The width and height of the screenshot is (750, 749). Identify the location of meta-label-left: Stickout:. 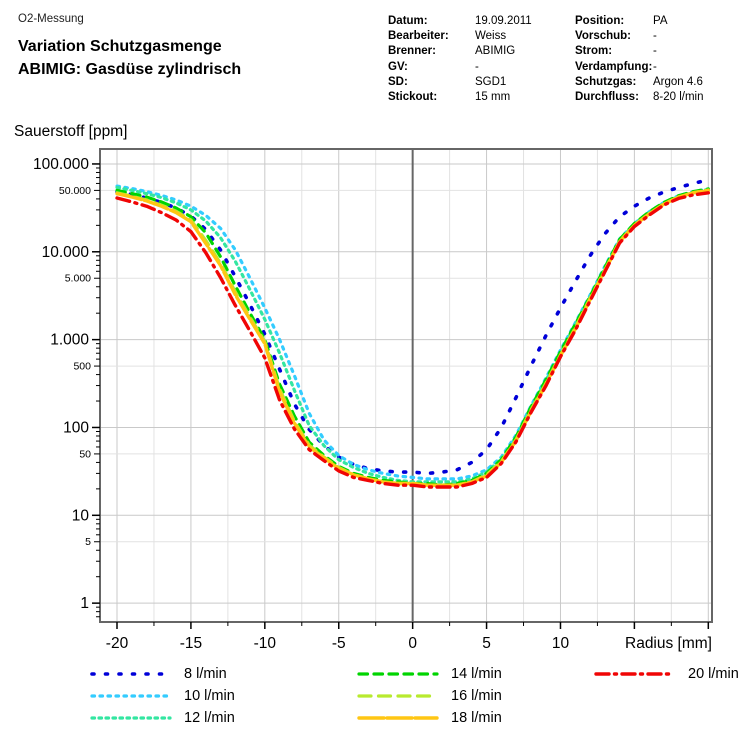
(413, 97).